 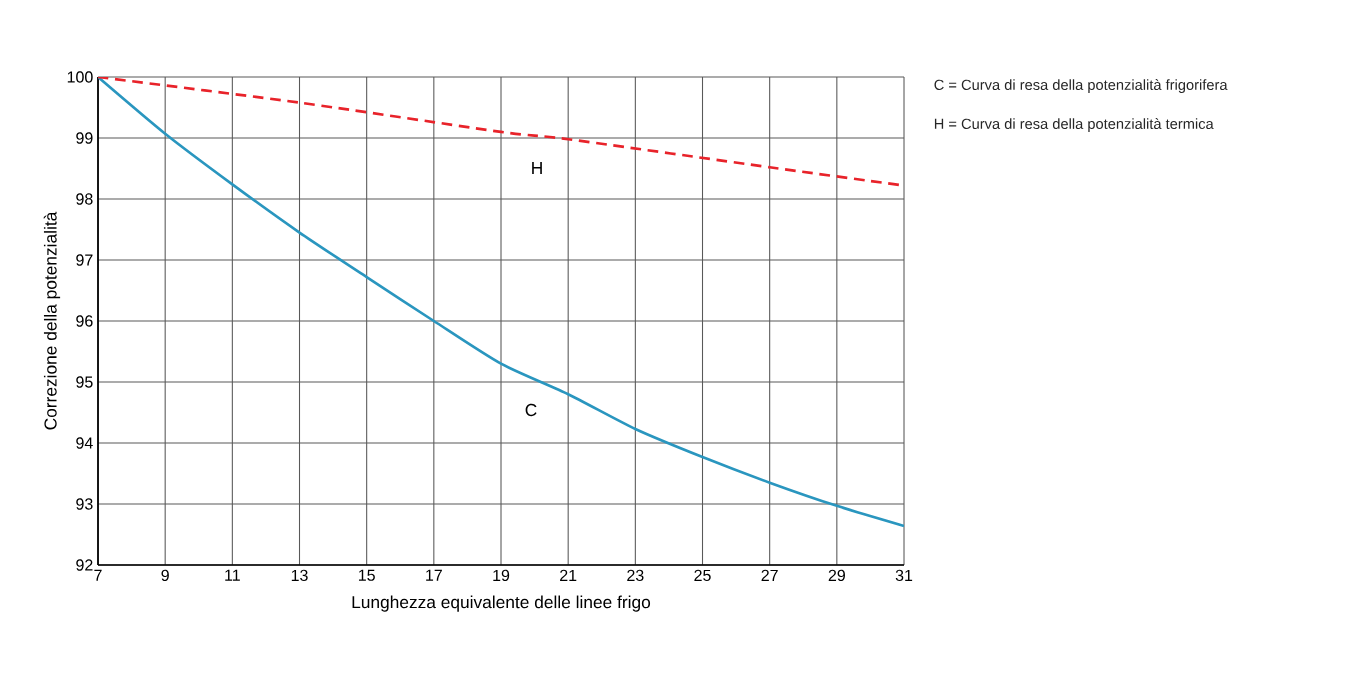 What do you see at coordinates (84, 443) in the screenshot?
I see `y-tick-label: 94` at bounding box center [84, 443].